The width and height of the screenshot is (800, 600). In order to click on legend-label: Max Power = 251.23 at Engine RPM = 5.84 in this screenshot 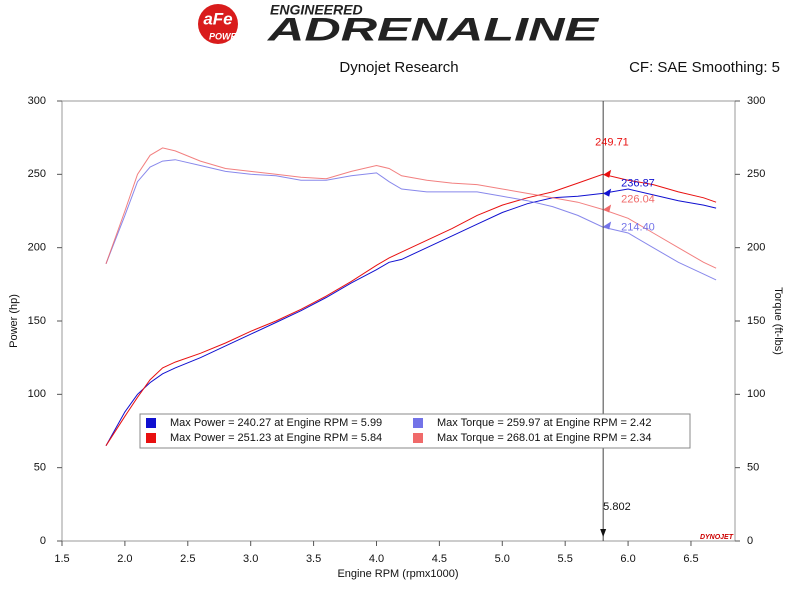, I will do `click(276, 438)`.